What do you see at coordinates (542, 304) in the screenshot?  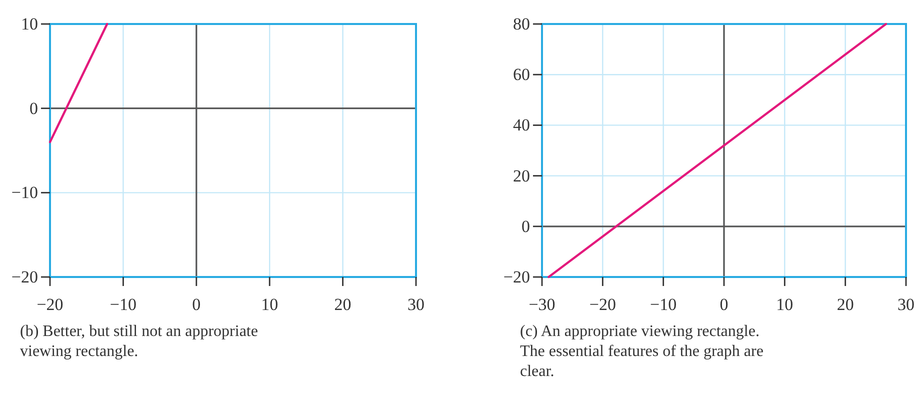 I see `x-tick-label: −30` at bounding box center [542, 304].